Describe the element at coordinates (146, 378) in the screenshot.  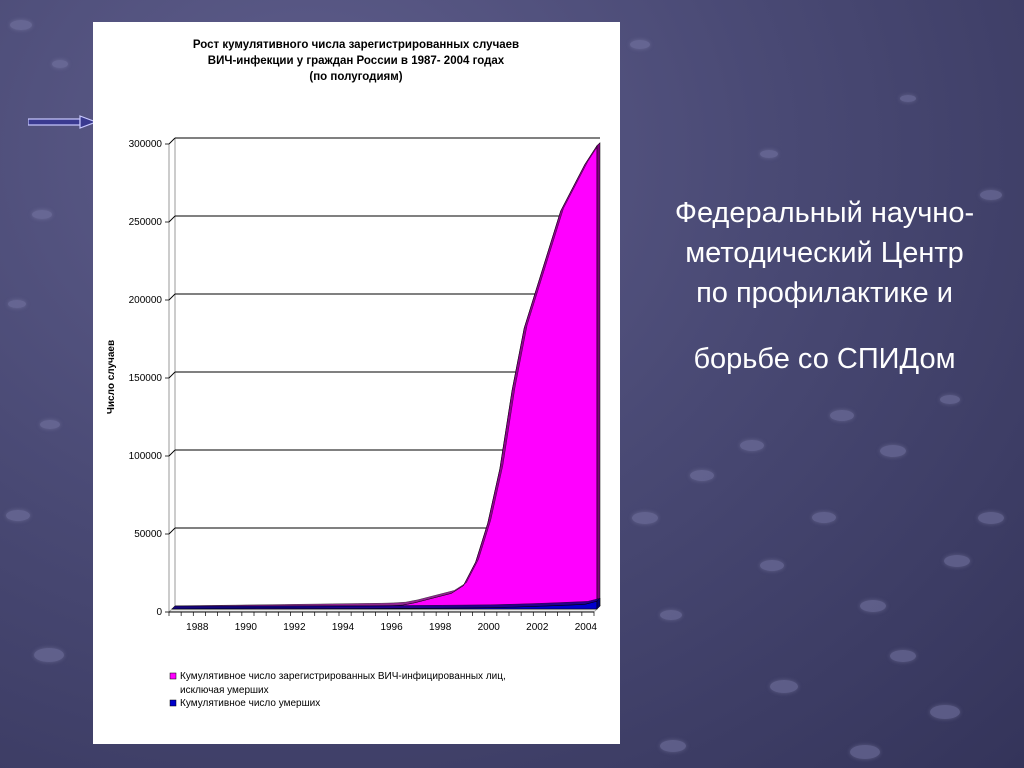
I see `y-tick-label: 150000` at that location.